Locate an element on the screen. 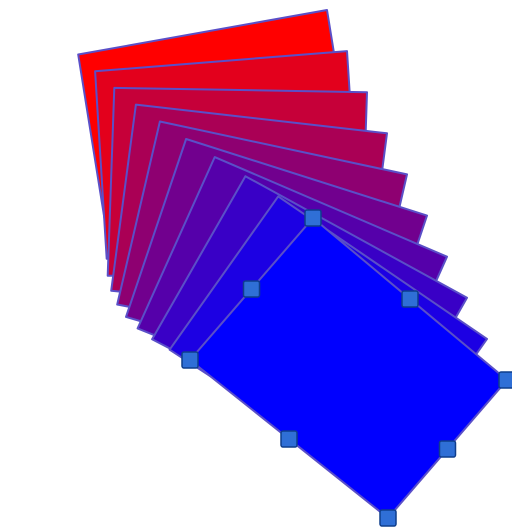 The width and height of the screenshot is (512, 529). handle-bottom-right-icon is located at coordinates (447, 449).